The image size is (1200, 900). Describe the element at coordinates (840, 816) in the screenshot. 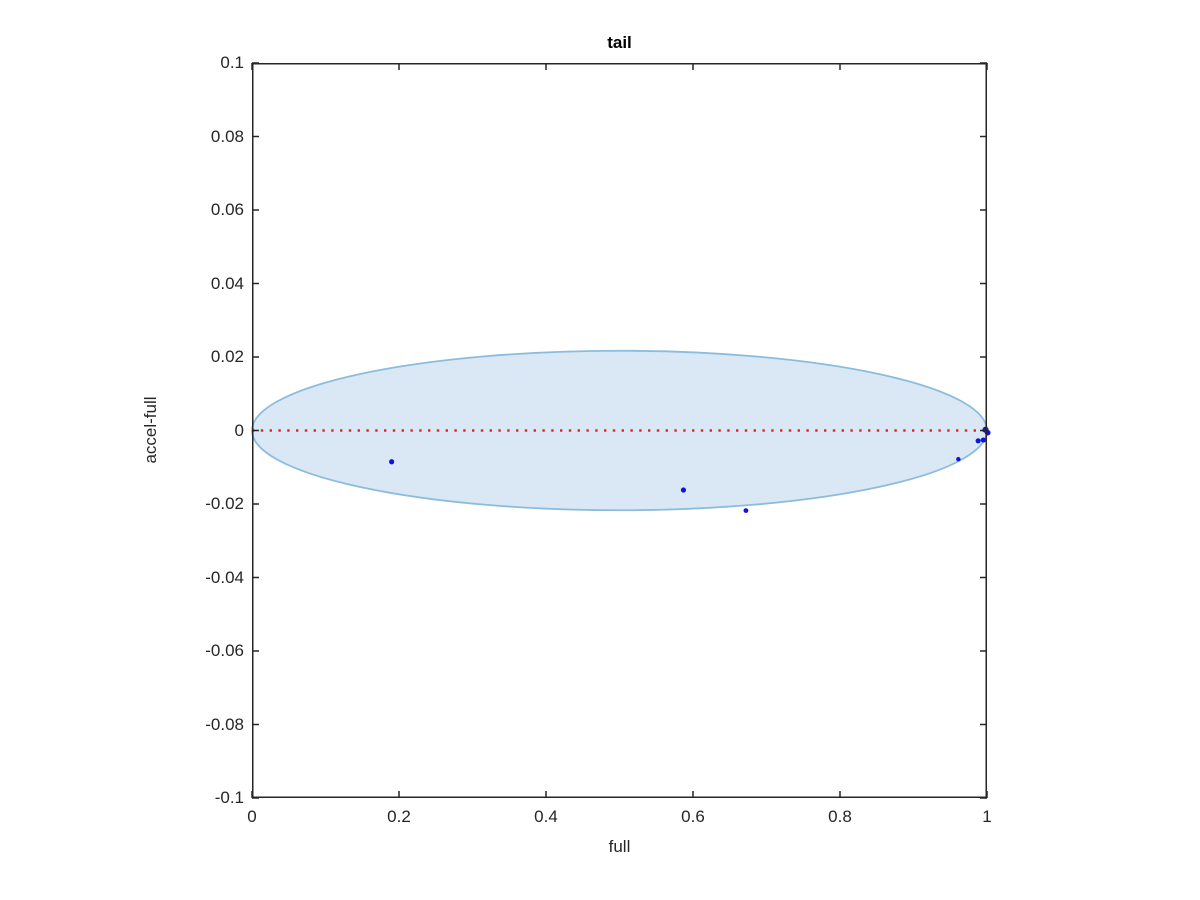

I see `x-tick-label: 0.8` at that location.